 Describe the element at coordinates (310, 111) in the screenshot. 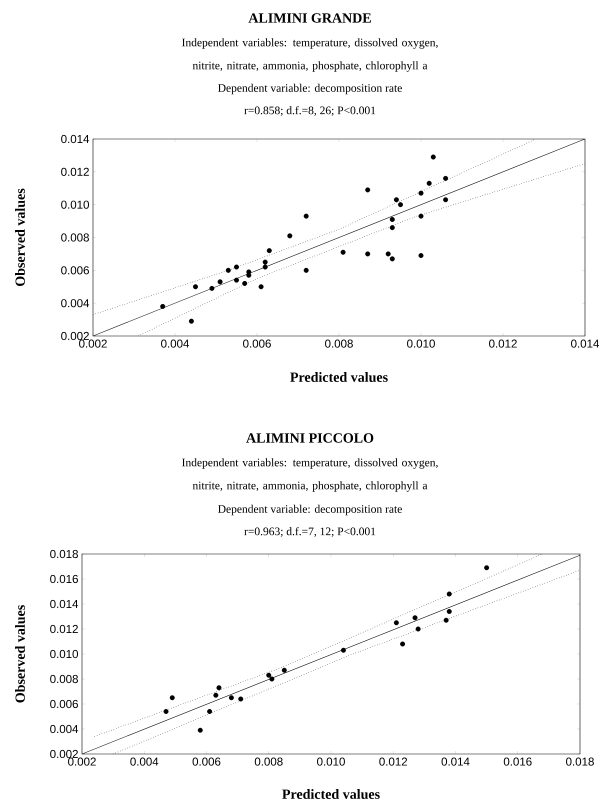

I see `text: r=0.858; d.f.=8, 26; P<0.001` at that location.